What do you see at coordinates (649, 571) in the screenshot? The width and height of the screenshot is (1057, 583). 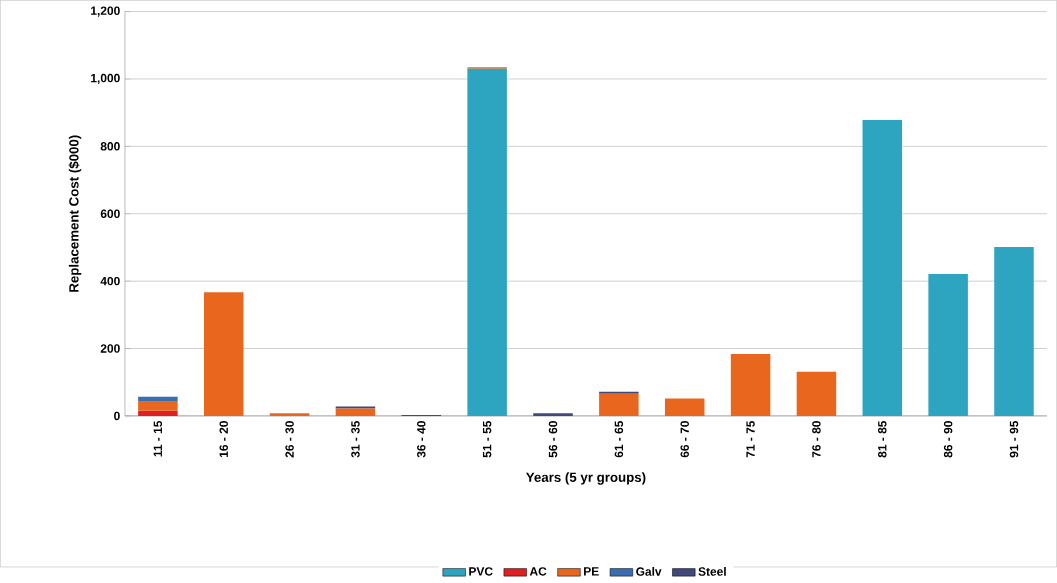 I see `legend-label: Galv` at bounding box center [649, 571].